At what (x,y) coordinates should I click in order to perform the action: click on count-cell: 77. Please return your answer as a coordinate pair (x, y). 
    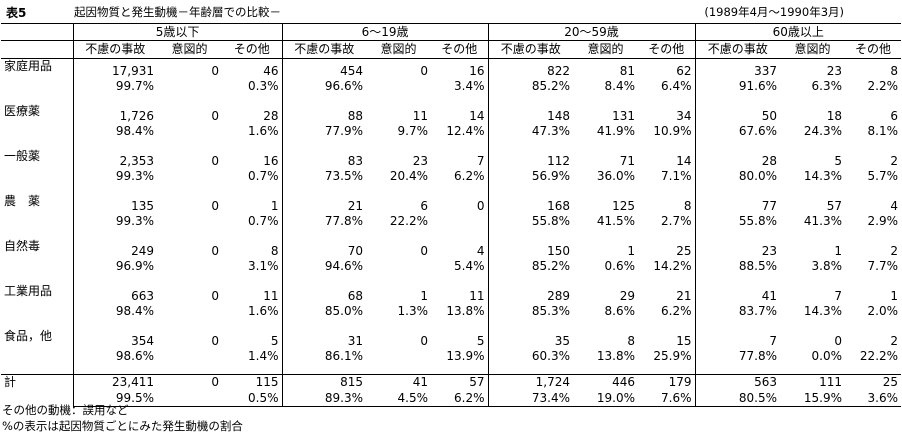
    Looking at the image, I should click on (737, 204).